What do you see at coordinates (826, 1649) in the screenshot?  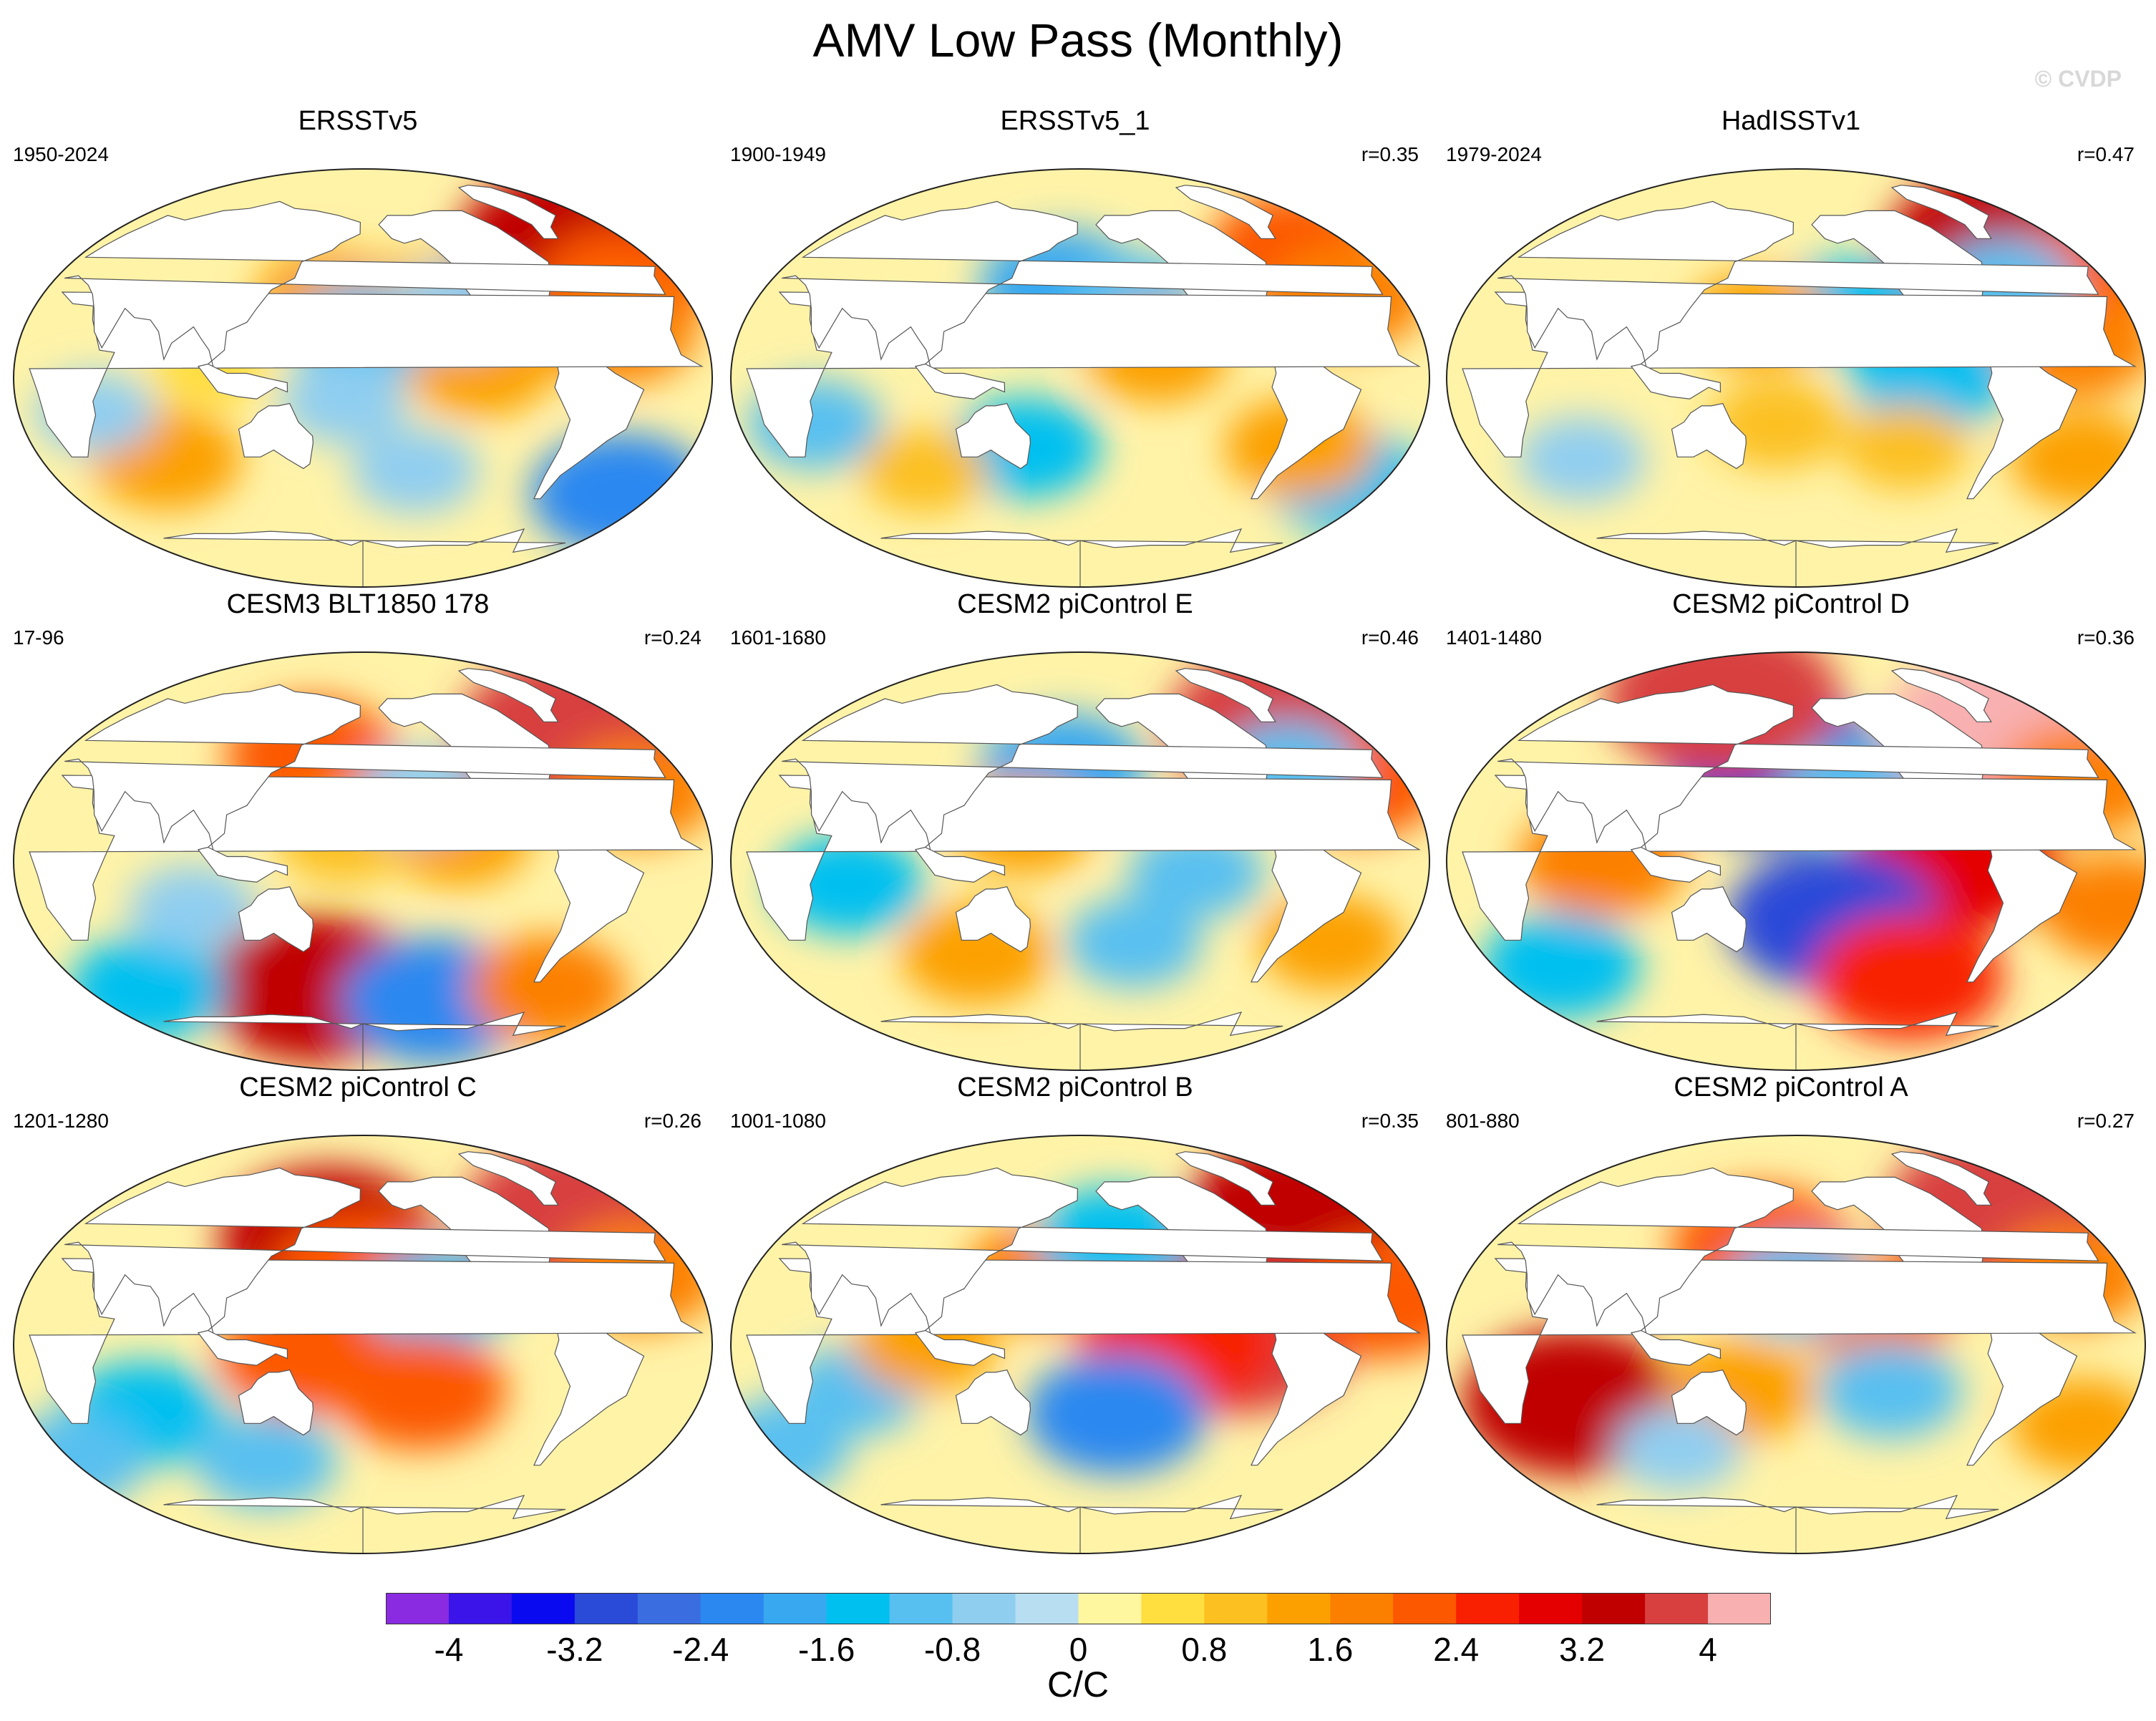 I see `colorbar-tick-label: -1.6` at bounding box center [826, 1649].